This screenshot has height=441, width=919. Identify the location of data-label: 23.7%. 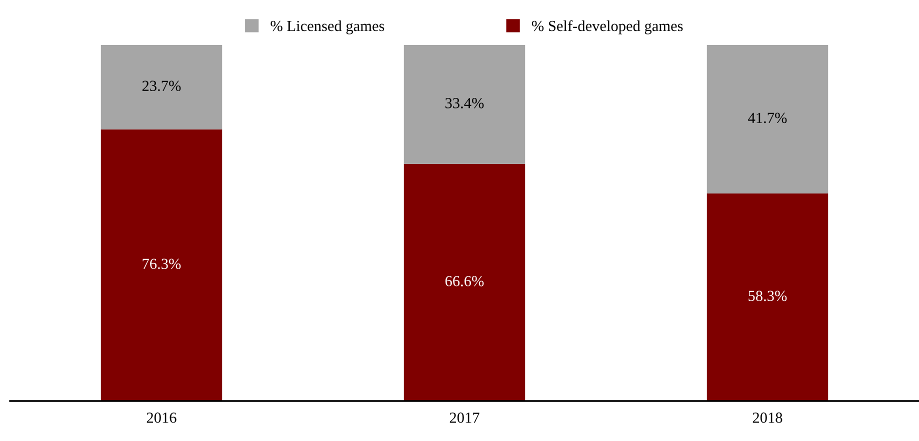
(161, 86).